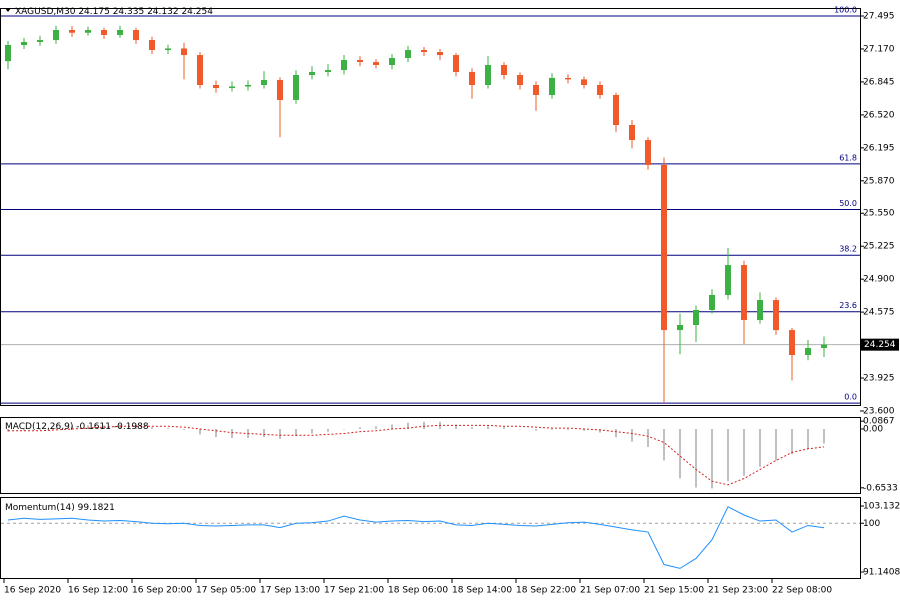  What do you see at coordinates (879, 313) in the screenshot?
I see `y-tick-label: 24.575` at bounding box center [879, 313].